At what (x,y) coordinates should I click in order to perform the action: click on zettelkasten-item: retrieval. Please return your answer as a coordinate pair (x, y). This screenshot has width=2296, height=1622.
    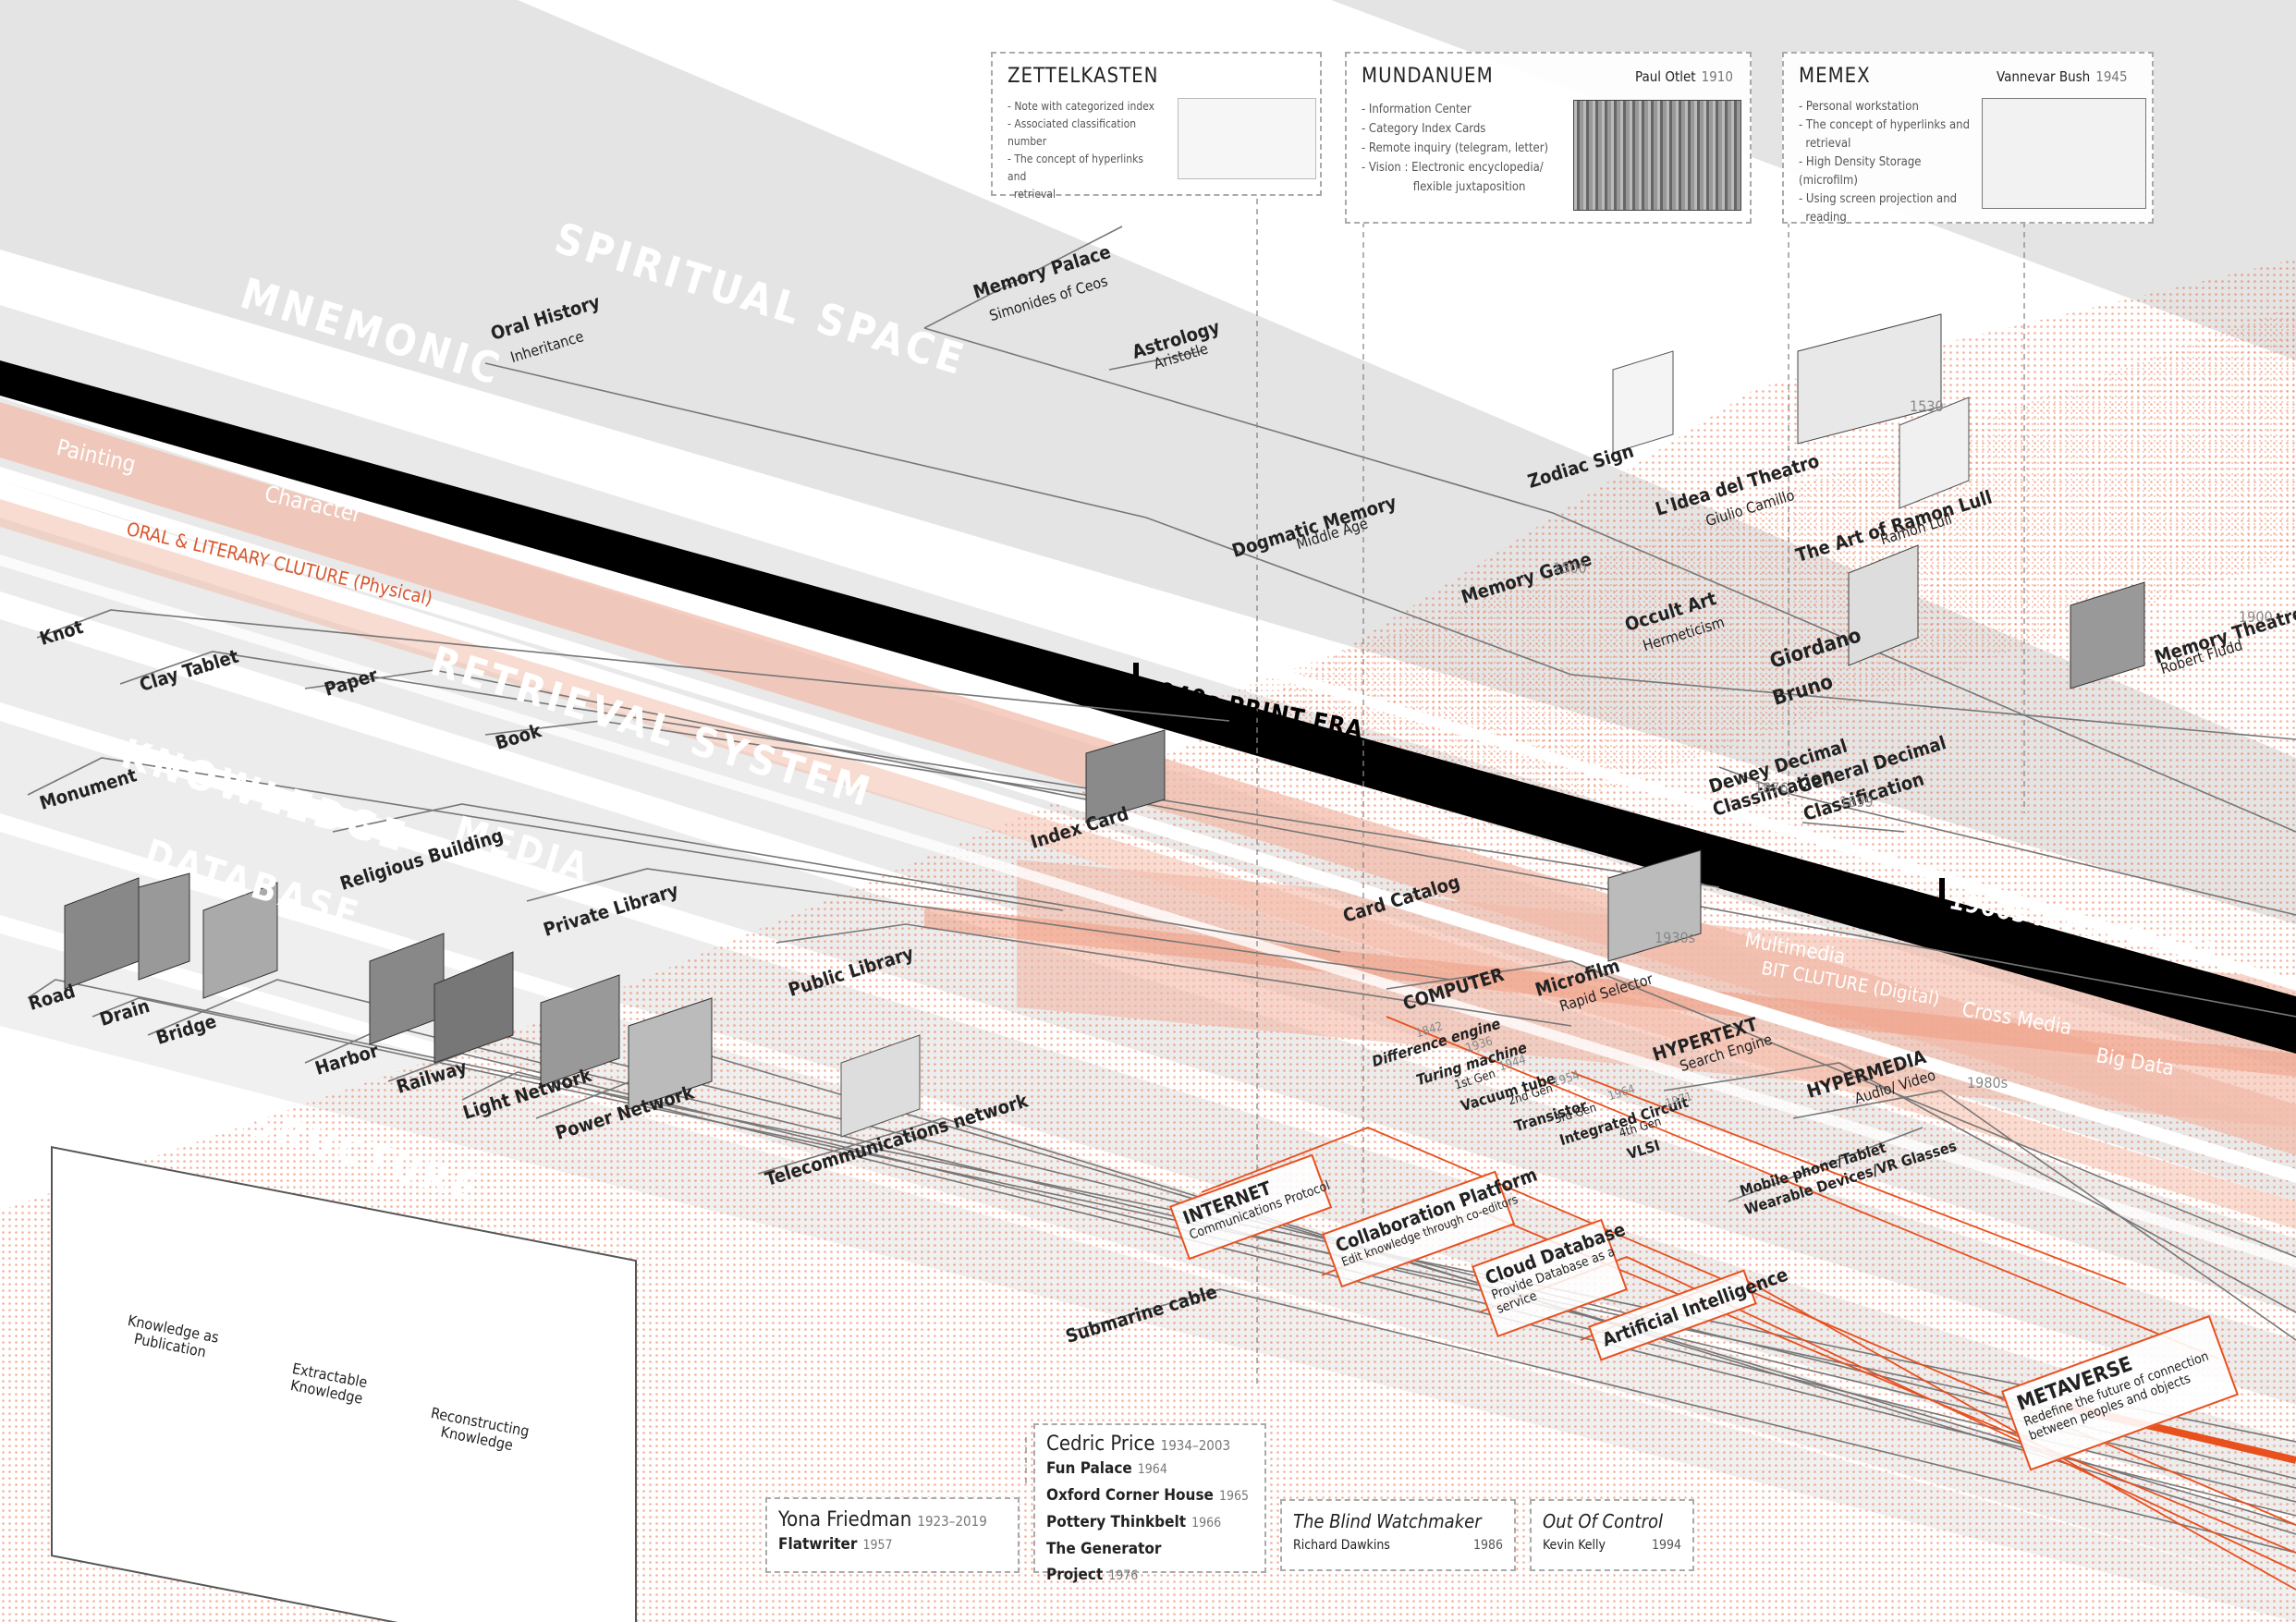
    Looking at the image, I should click on (1032, 194).